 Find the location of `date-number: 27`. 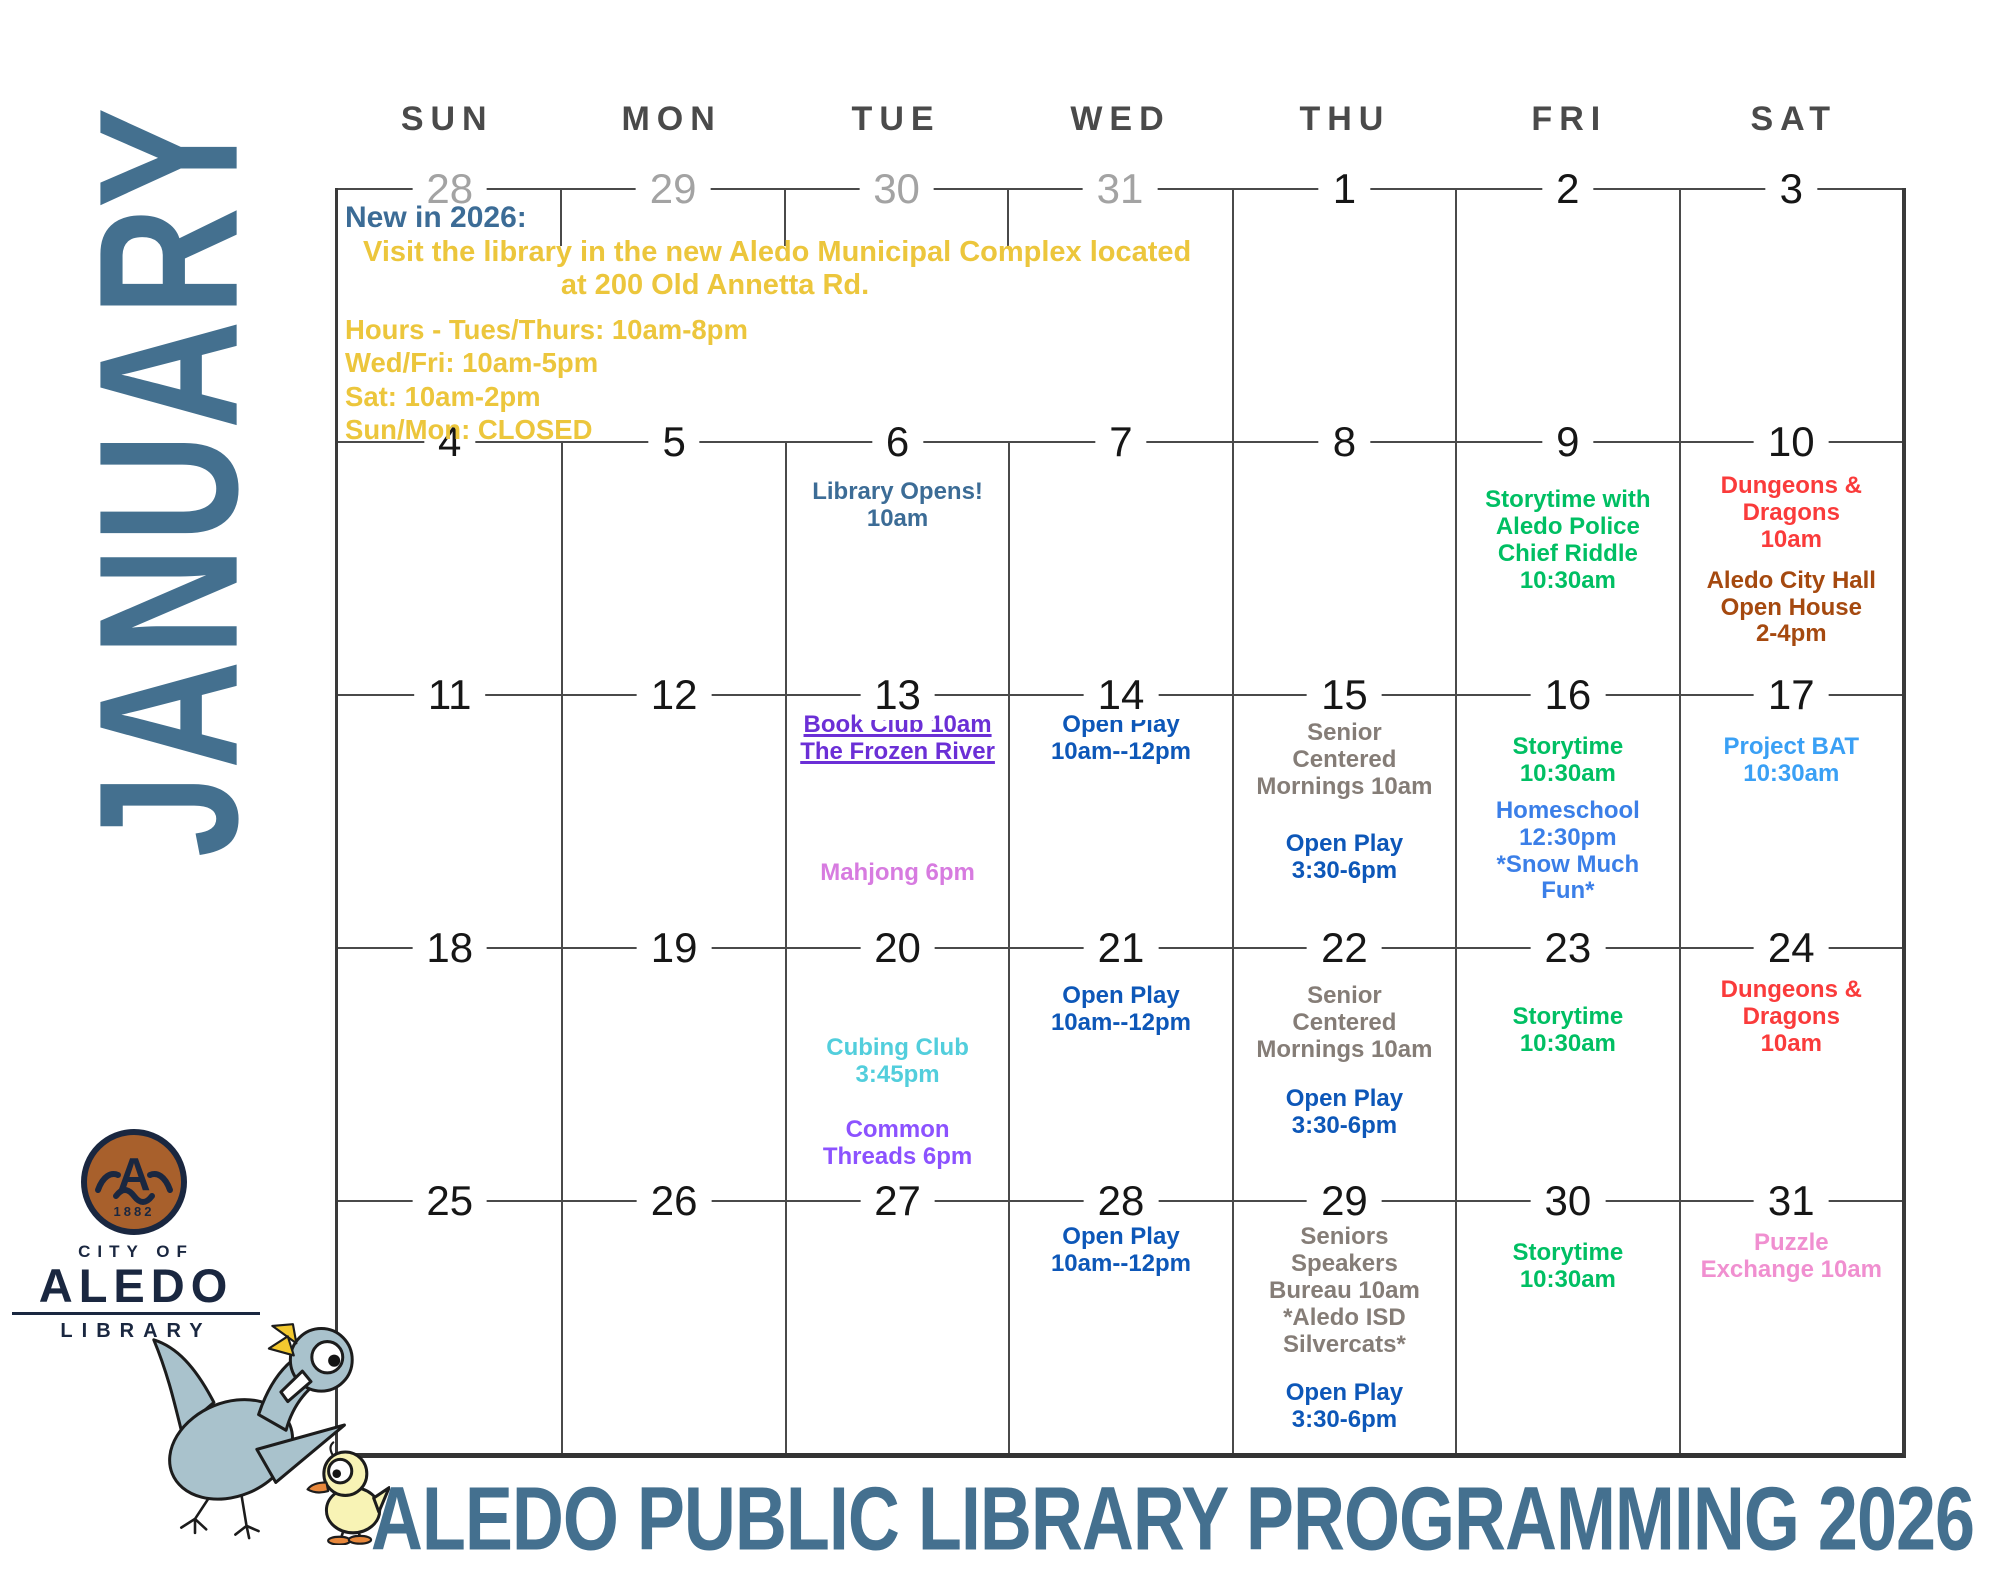

date-number: 27 is located at coordinates (897, 1201).